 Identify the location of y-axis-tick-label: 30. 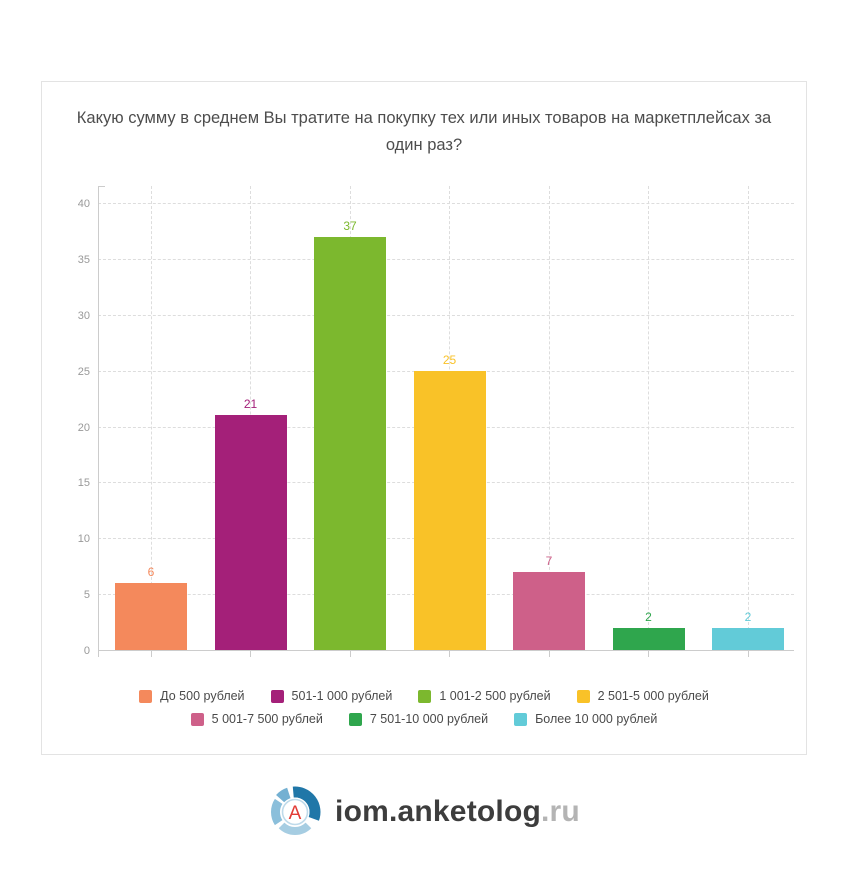
(83, 315).